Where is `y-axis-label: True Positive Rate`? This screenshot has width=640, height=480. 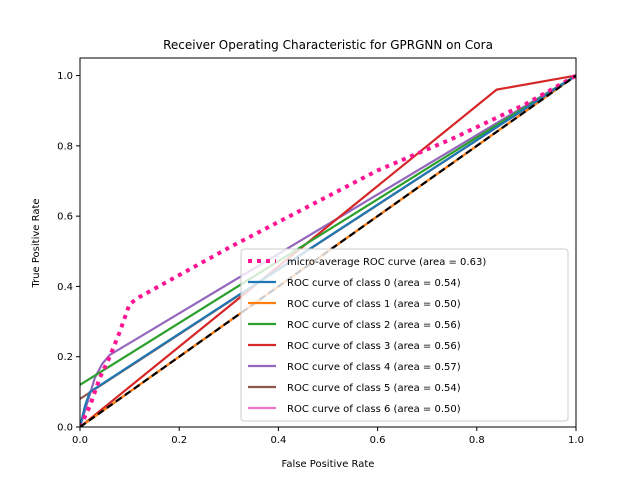
y-axis-label: True Positive Rate is located at coordinates (36, 243).